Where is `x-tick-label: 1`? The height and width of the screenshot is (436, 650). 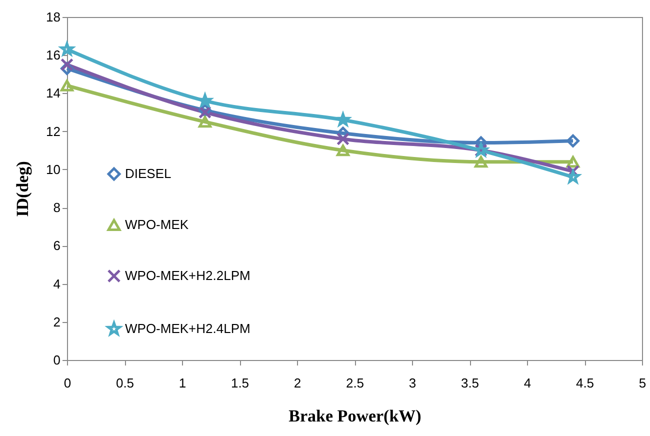 x-tick-label: 1 is located at coordinates (182, 383).